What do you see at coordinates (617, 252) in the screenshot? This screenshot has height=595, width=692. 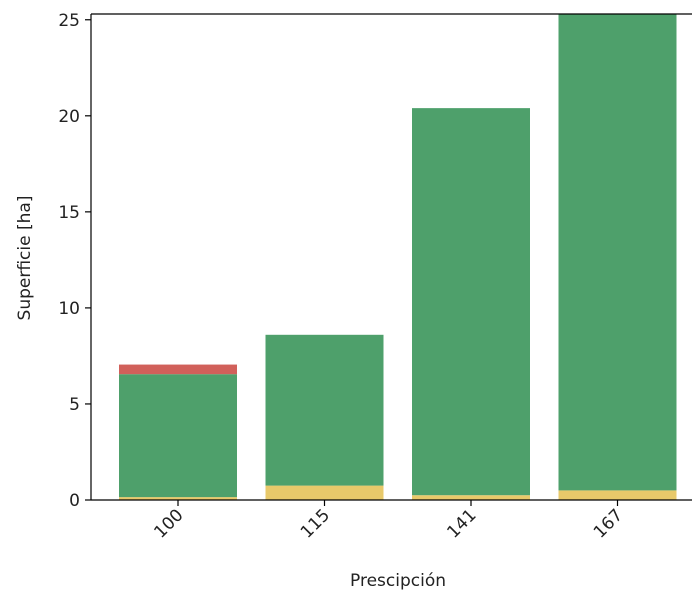 I see `bar-segment-167-s1` at bounding box center [617, 252].